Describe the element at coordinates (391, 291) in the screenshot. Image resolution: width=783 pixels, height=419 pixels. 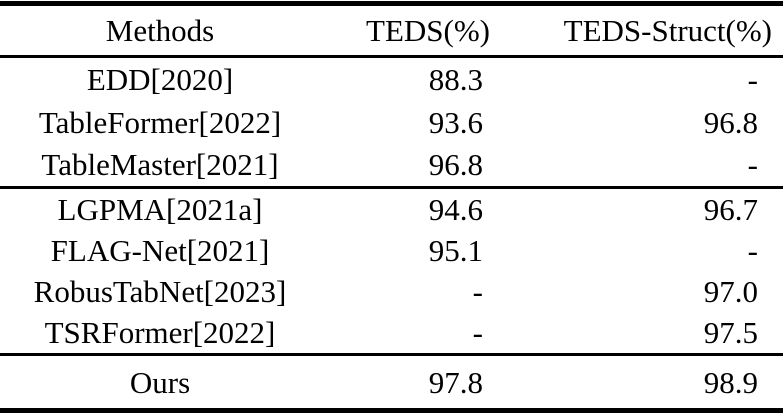
I see `table-row-robustabnet: RobusTabNet[2023] - 97.0` at that location.